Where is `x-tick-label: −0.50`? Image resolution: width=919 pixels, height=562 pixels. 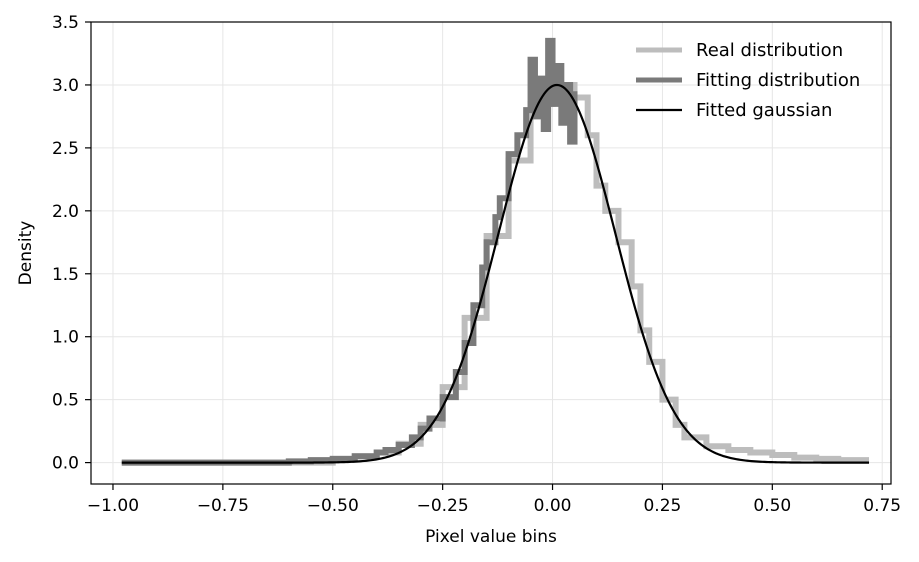 x-tick-label: −0.50 is located at coordinates (333, 506).